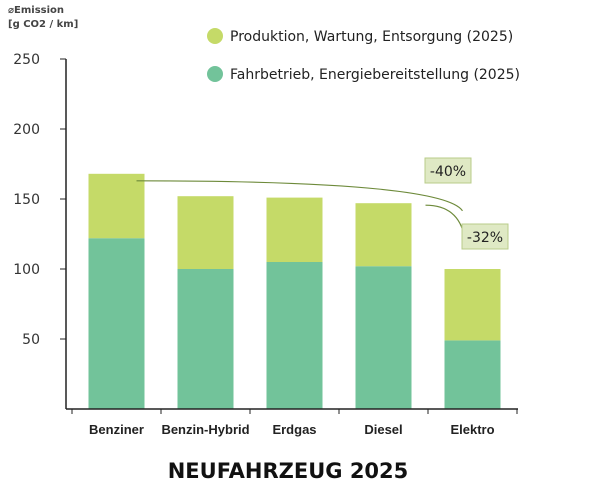  I want to click on y-ticks: 50 100 150 200 250, so click(39, 200).